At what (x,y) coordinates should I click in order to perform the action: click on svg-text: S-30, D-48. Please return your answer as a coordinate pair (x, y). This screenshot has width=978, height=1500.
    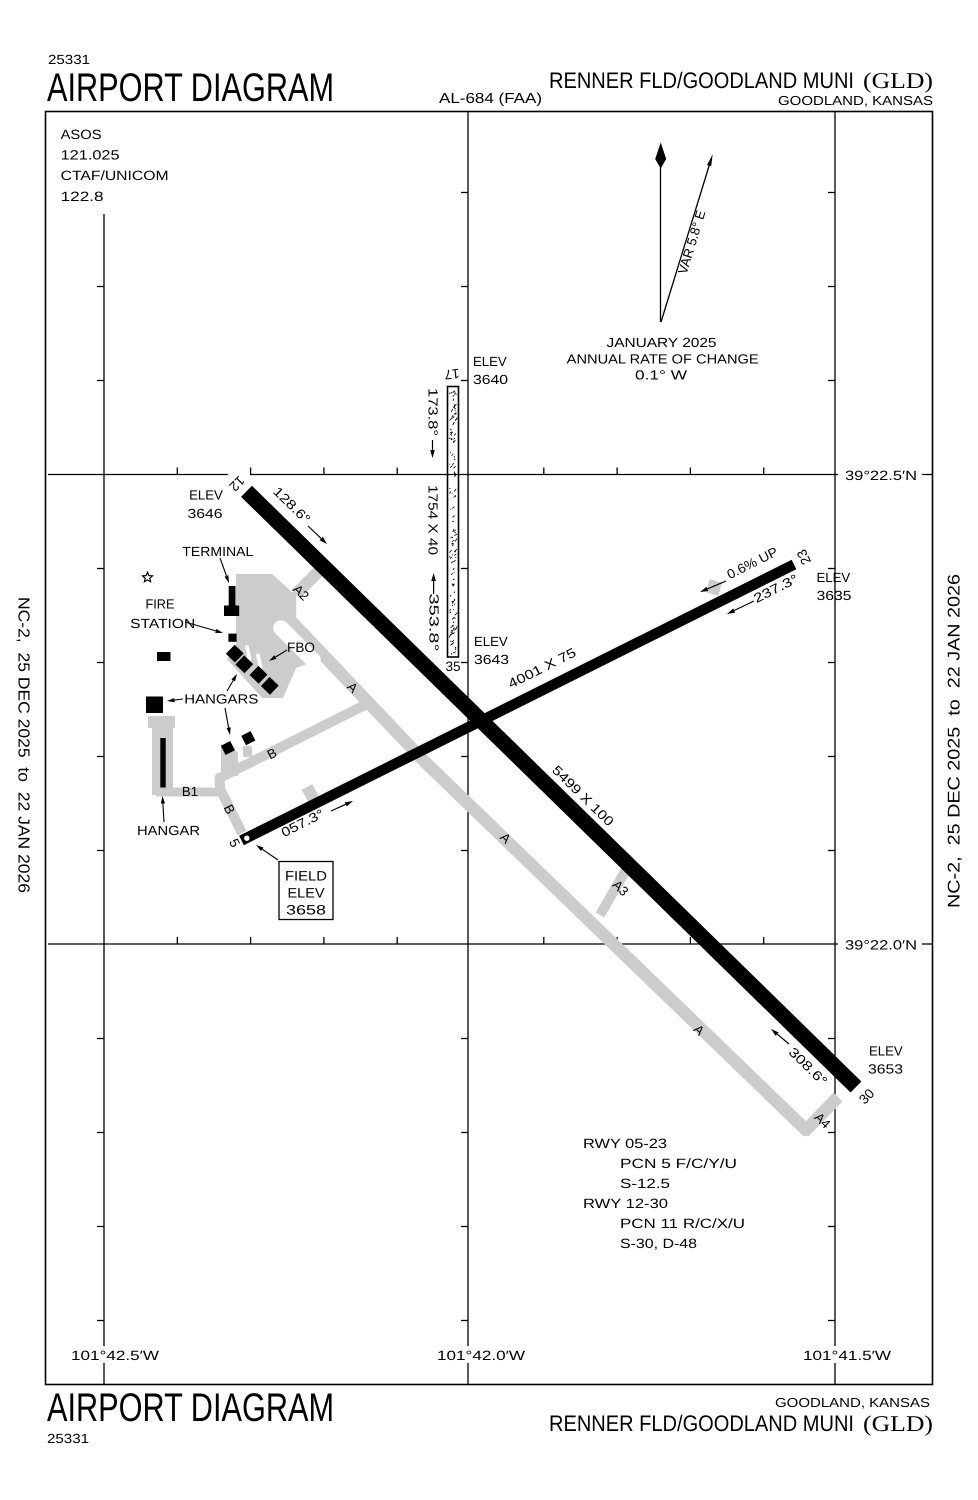
    Looking at the image, I should click on (658, 1243).